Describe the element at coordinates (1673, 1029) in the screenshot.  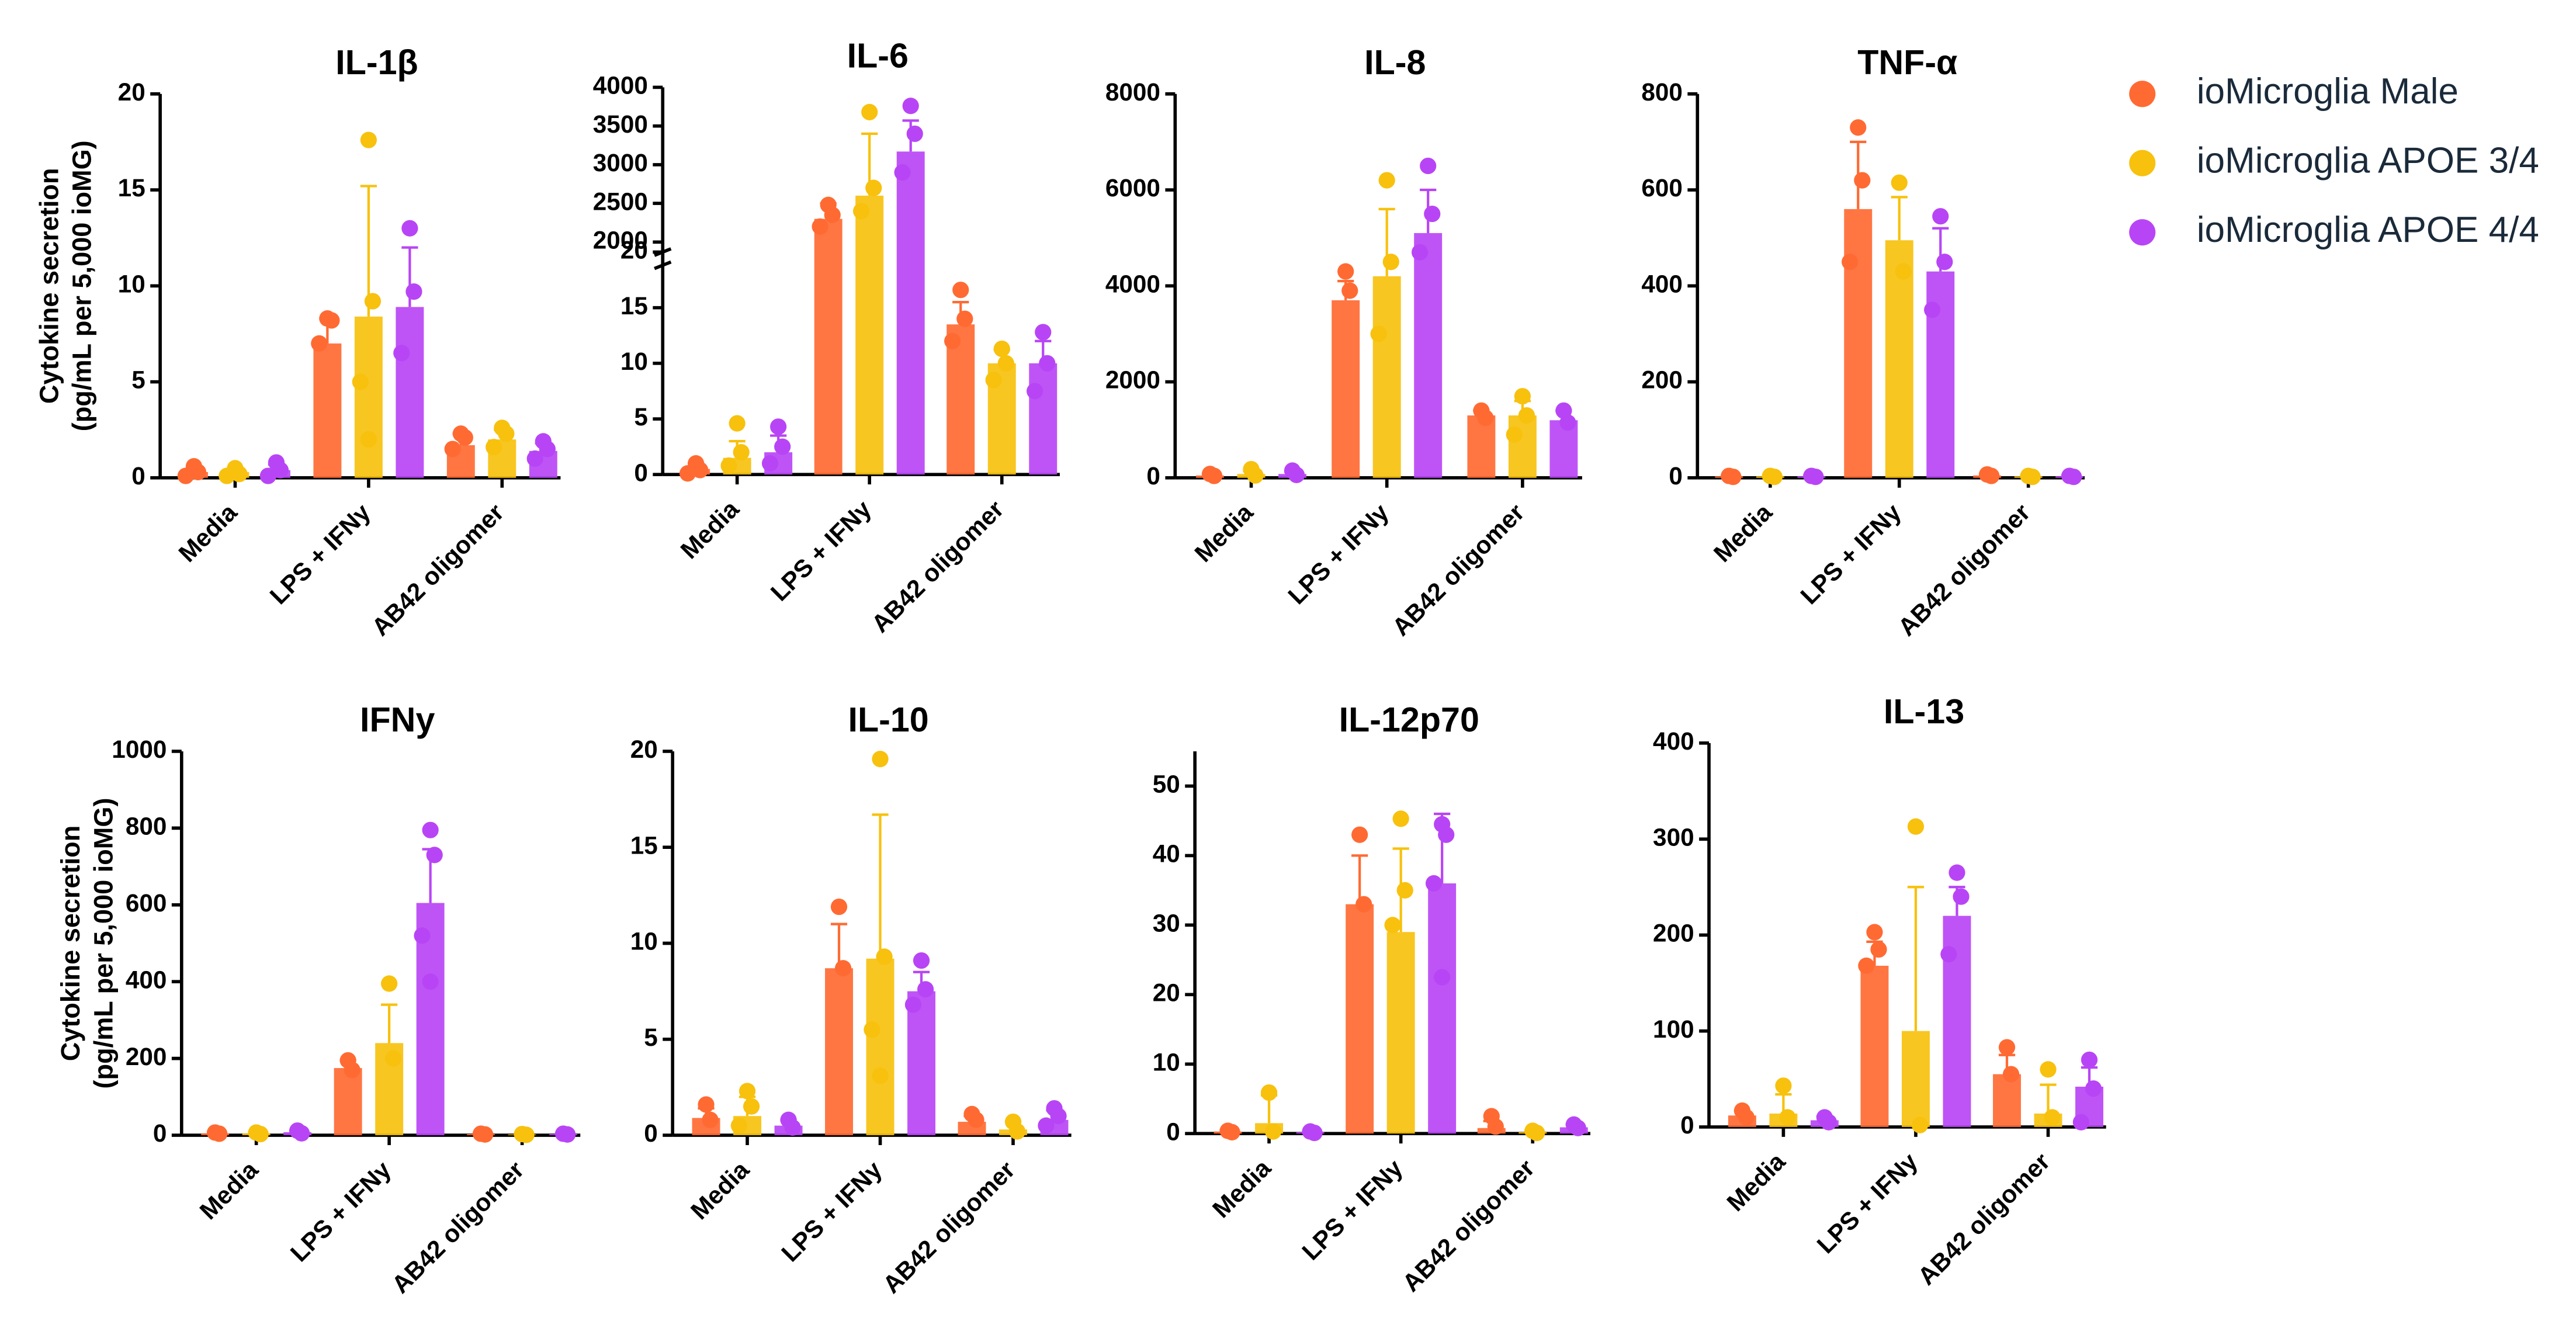
I see `y-tick-label: 100` at that location.